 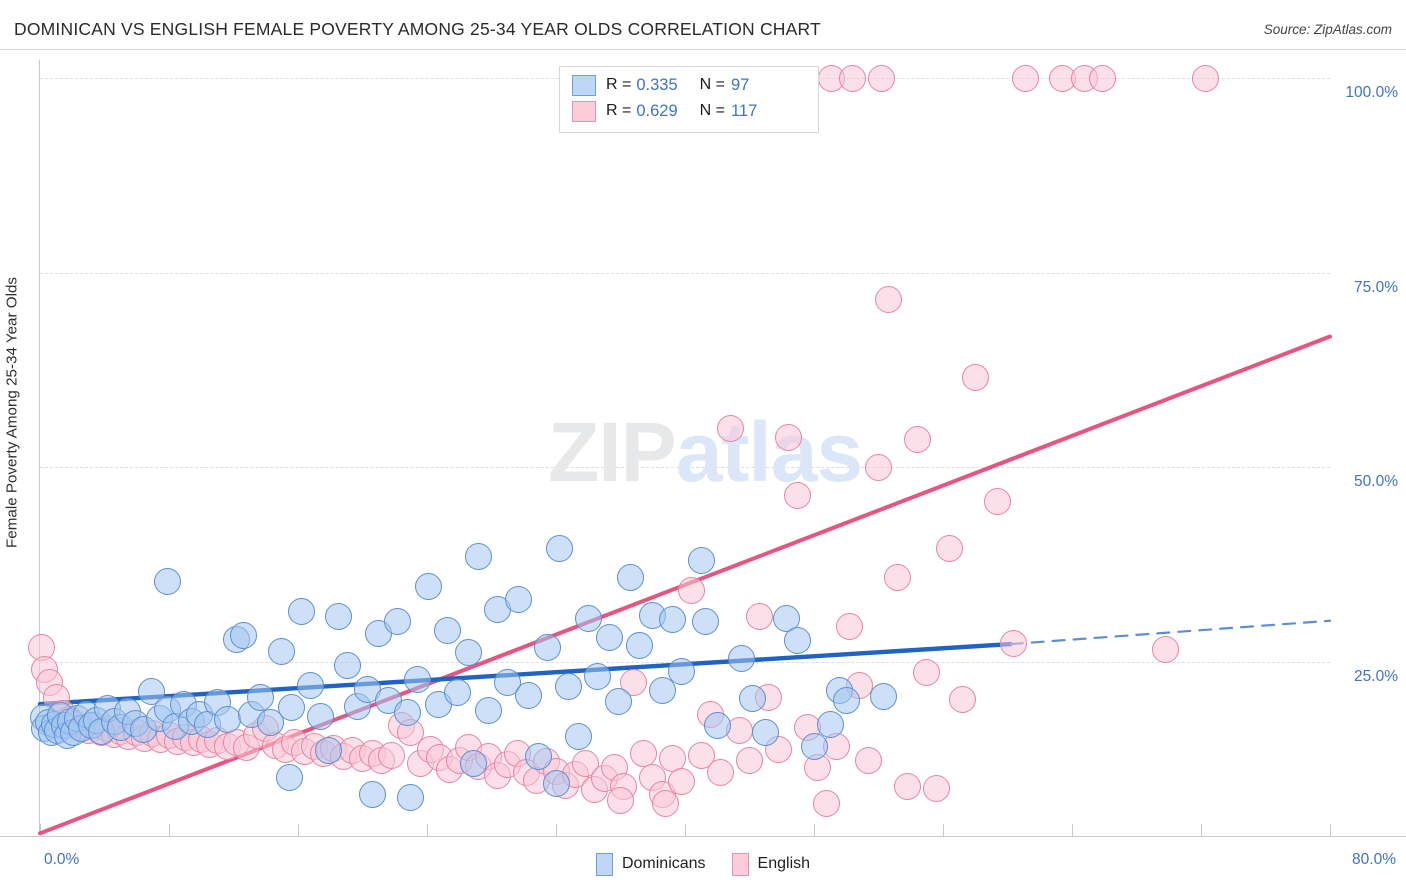 What do you see at coordinates (1376, 287) in the screenshot?
I see `y-axis-label-75: 75.0%` at bounding box center [1376, 287].